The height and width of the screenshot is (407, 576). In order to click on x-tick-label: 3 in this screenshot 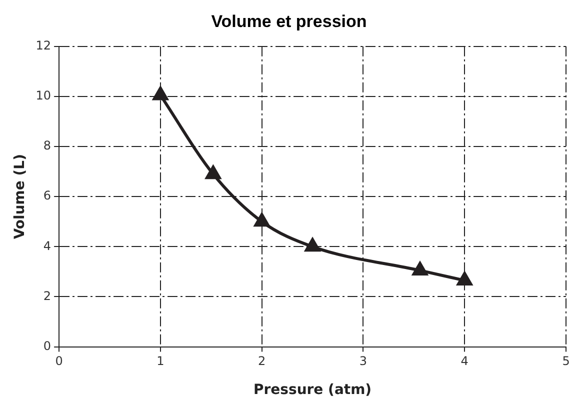, I will do `click(363, 361)`.